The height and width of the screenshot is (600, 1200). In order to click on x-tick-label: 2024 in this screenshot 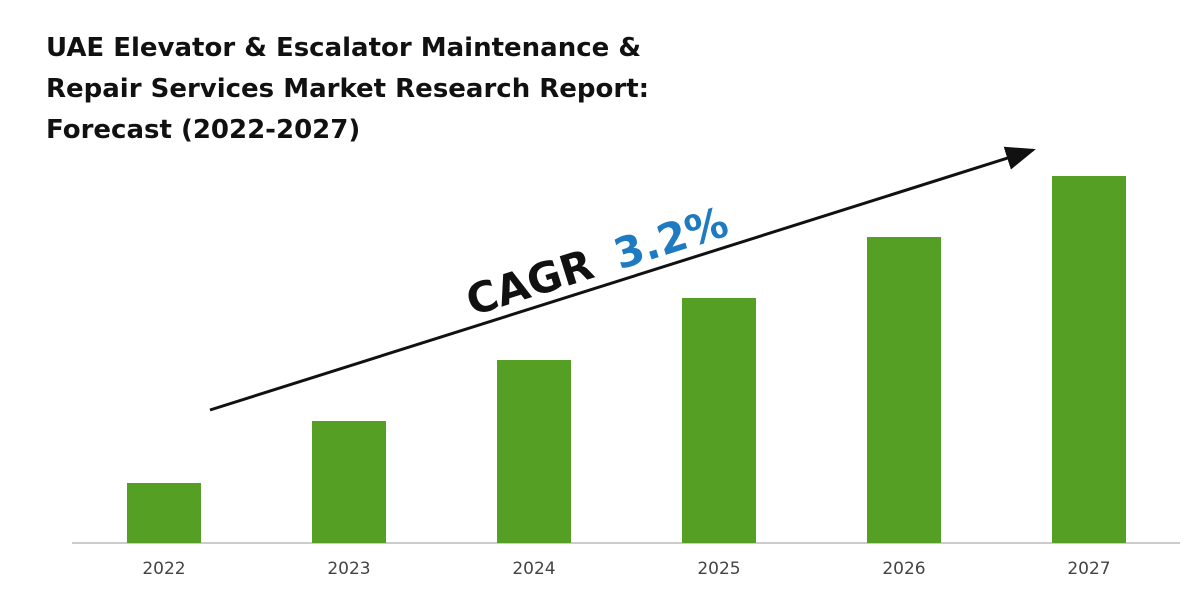, I will do `click(533, 569)`.